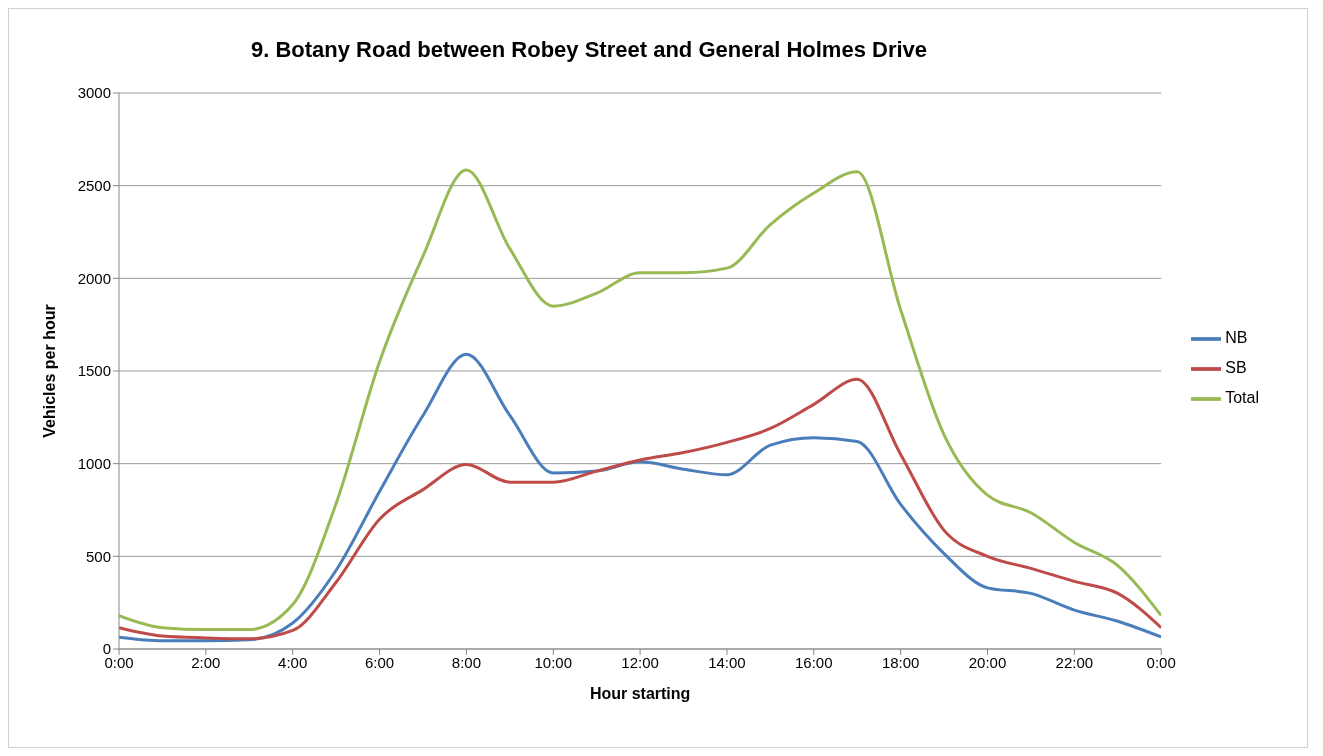  What do you see at coordinates (466, 662) in the screenshot?
I see `x-tick-label: 8:00` at bounding box center [466, 662].